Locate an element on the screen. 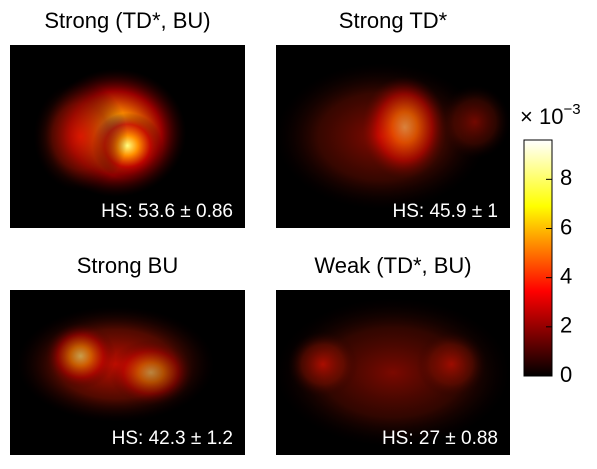  colorbar-tick-label: 8 is located at coordinates (566, 177).